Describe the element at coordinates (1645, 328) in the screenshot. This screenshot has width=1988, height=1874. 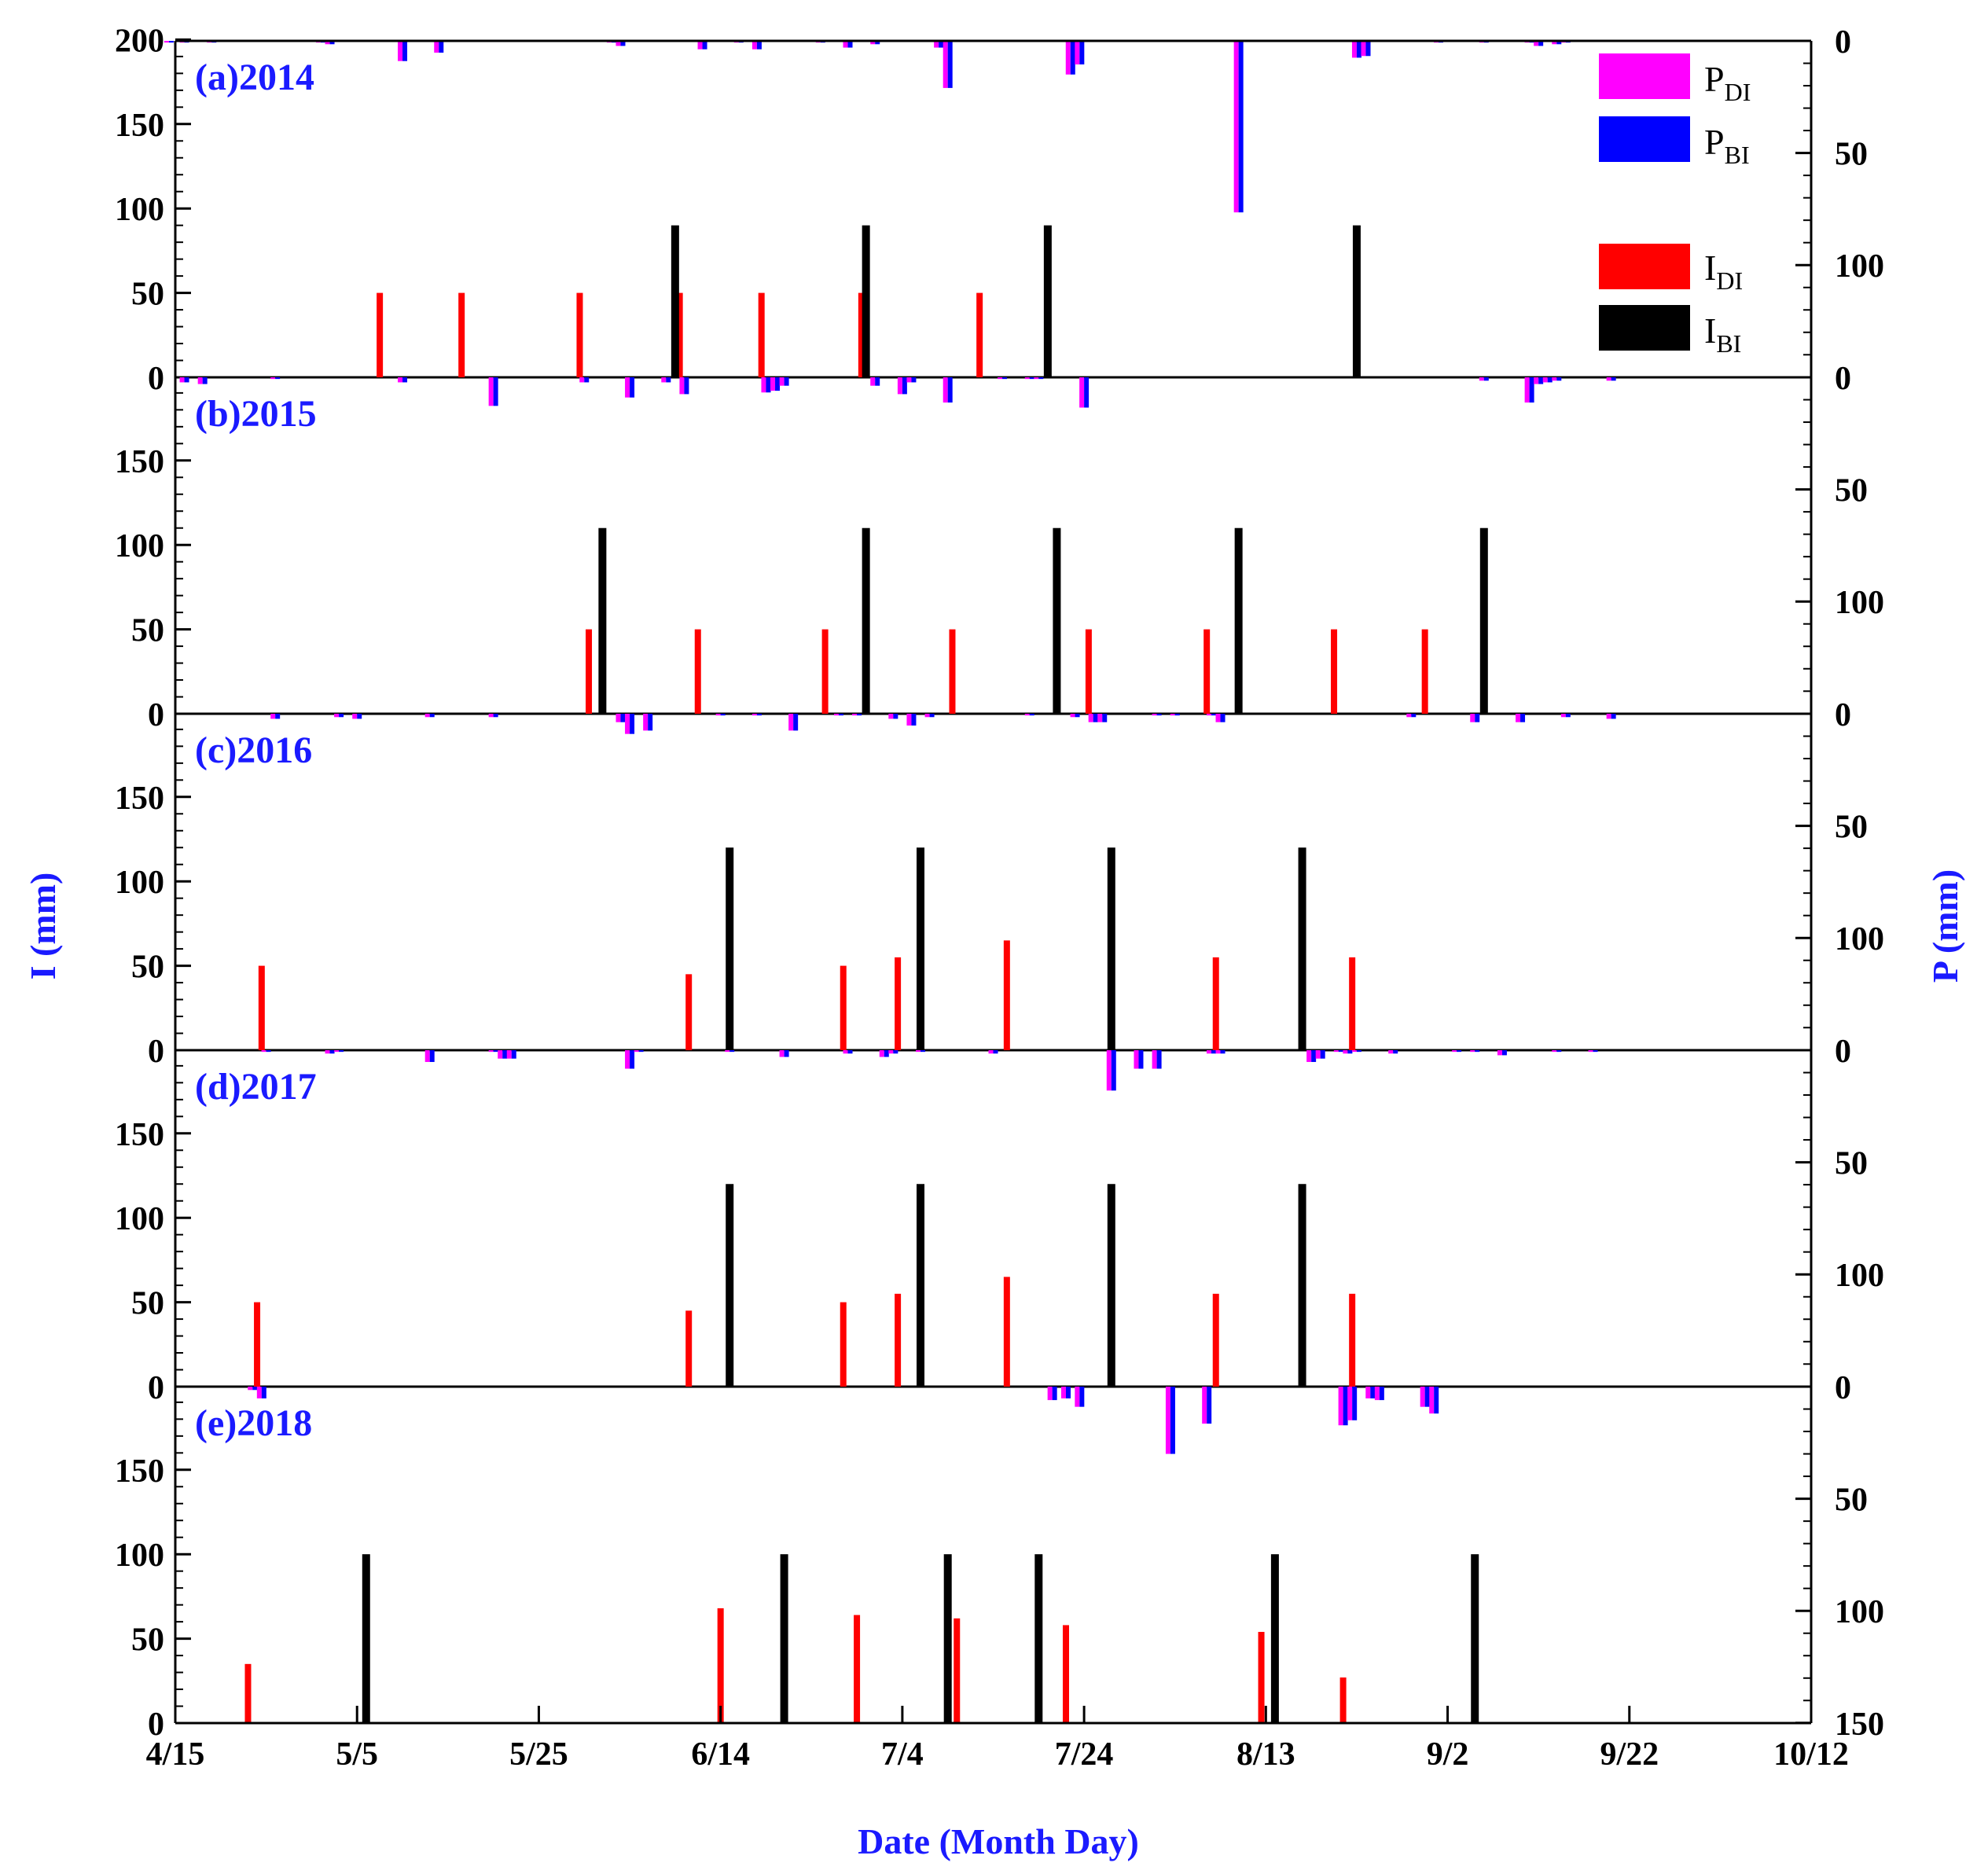
I see `legend-swatch-i-bi` at that location.